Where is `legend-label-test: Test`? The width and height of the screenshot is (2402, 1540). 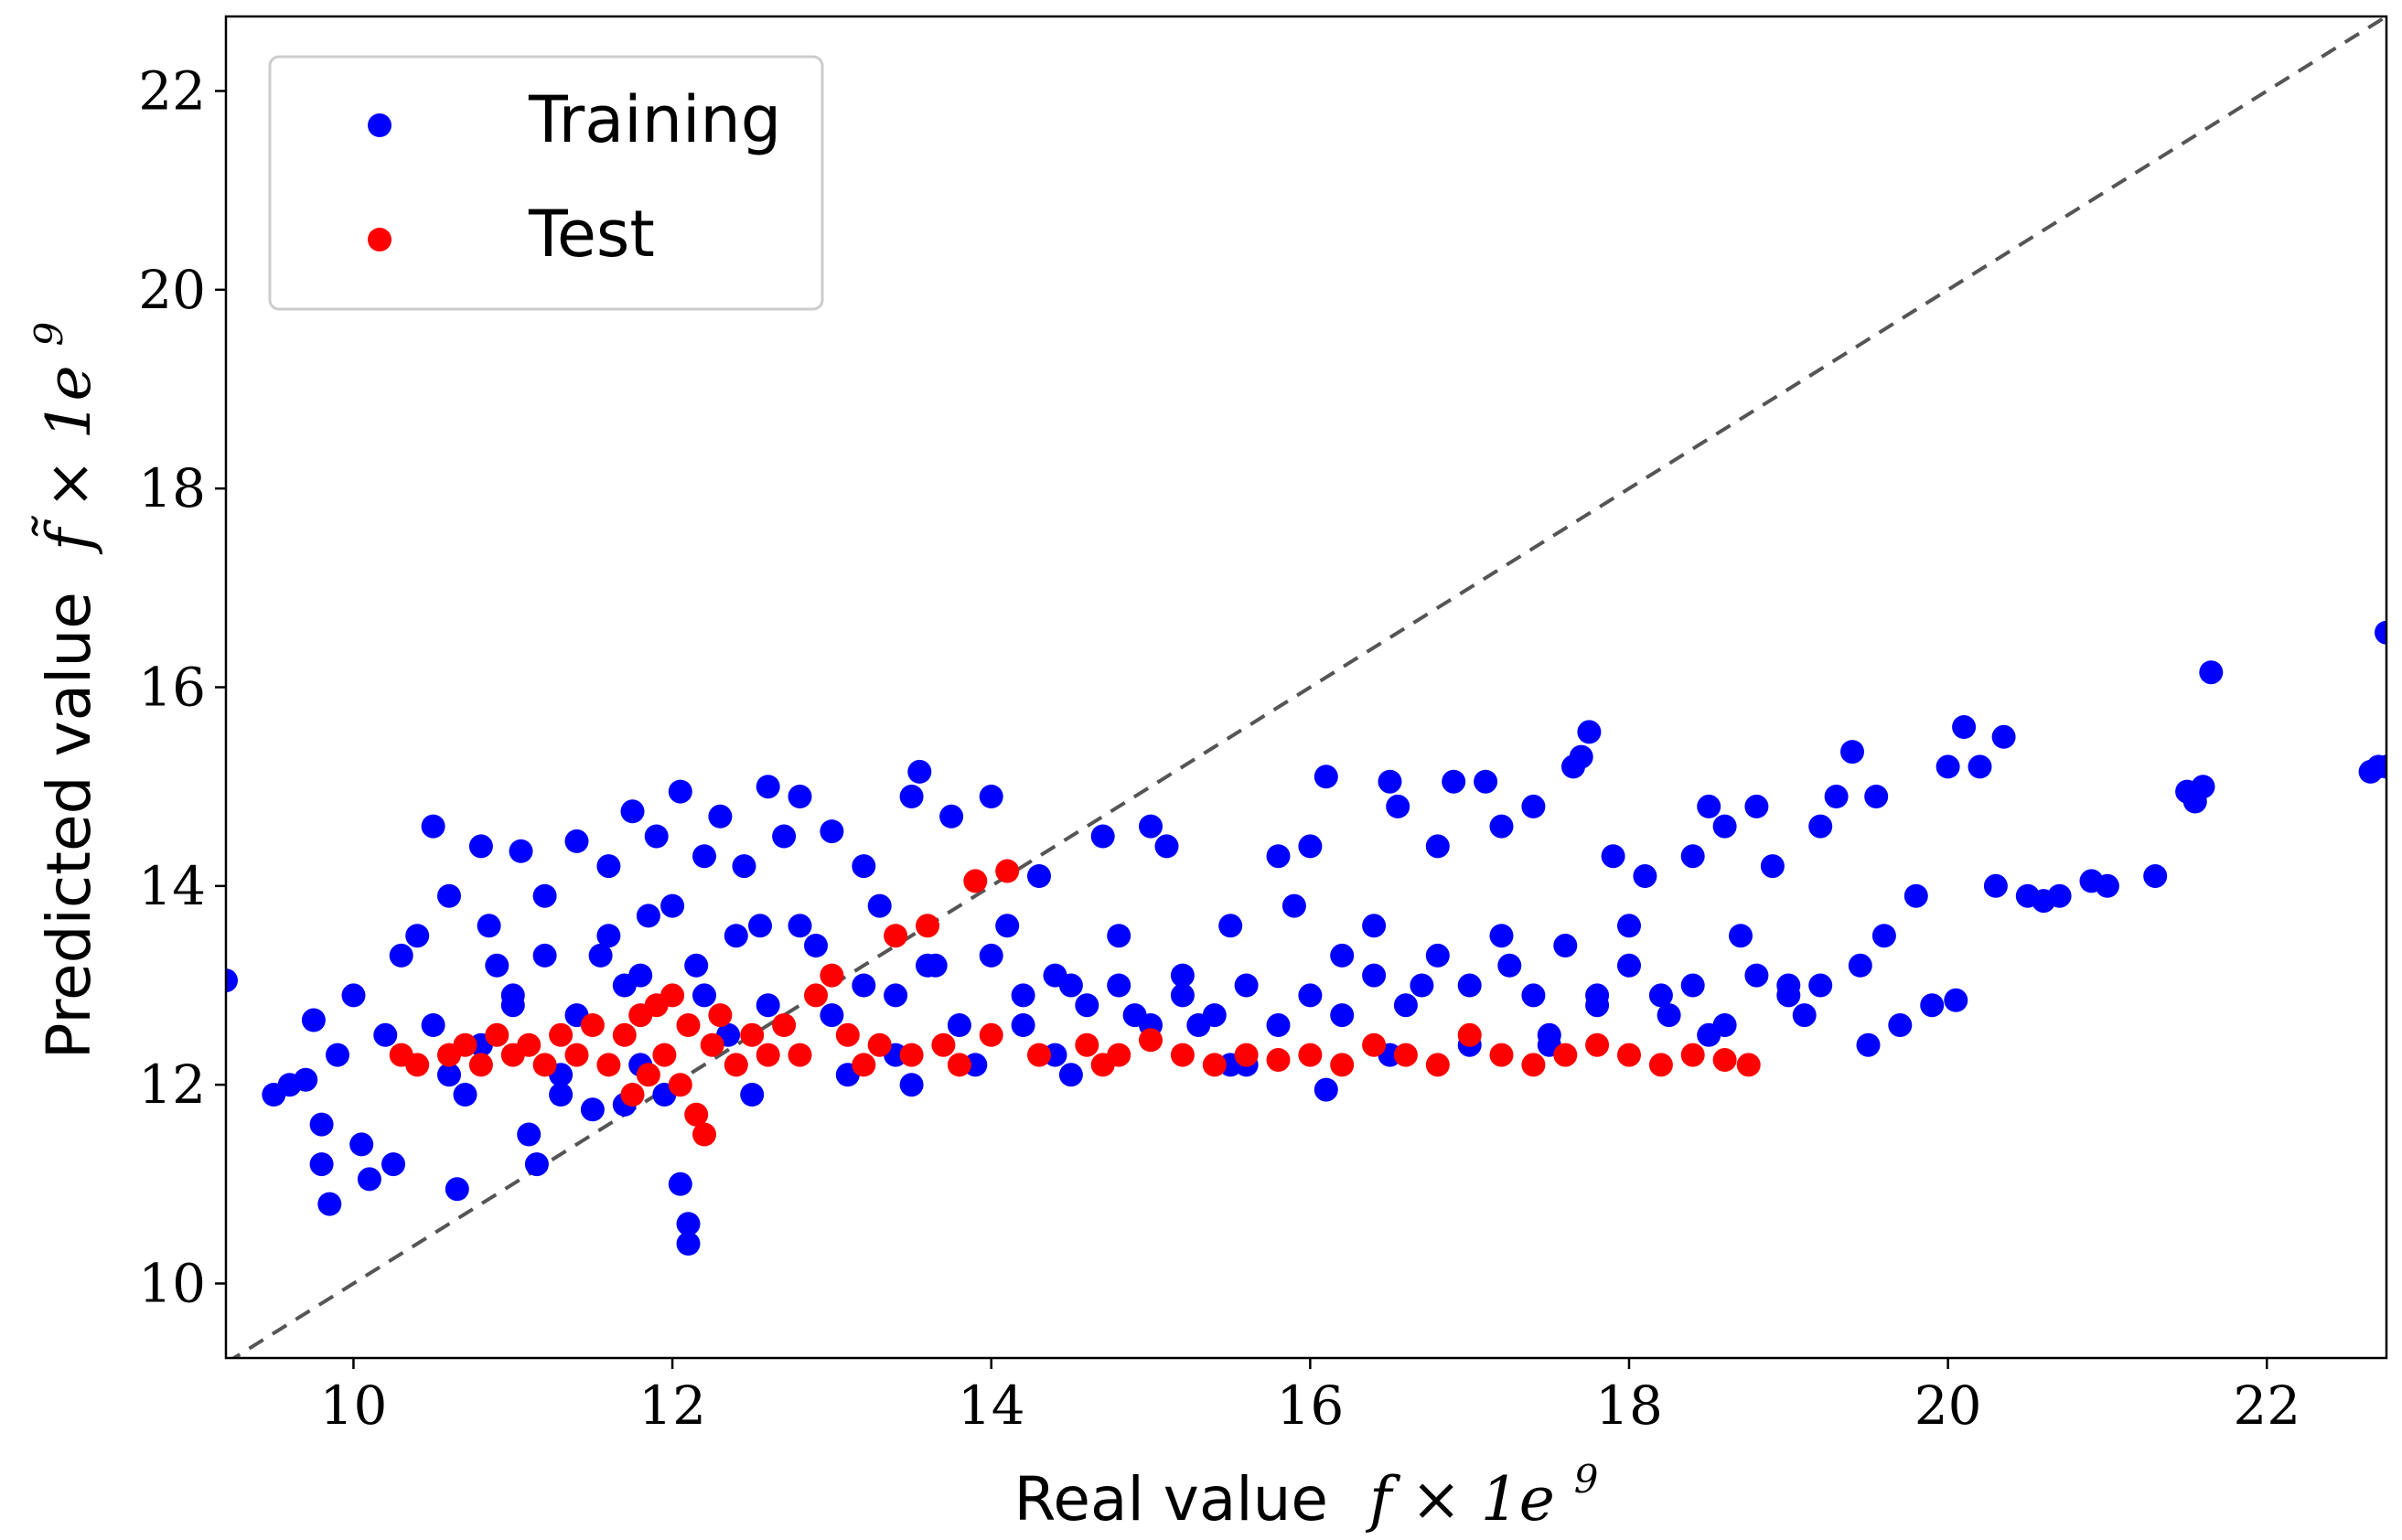 legend-label-test: Test is located at coordinates (591, 235).